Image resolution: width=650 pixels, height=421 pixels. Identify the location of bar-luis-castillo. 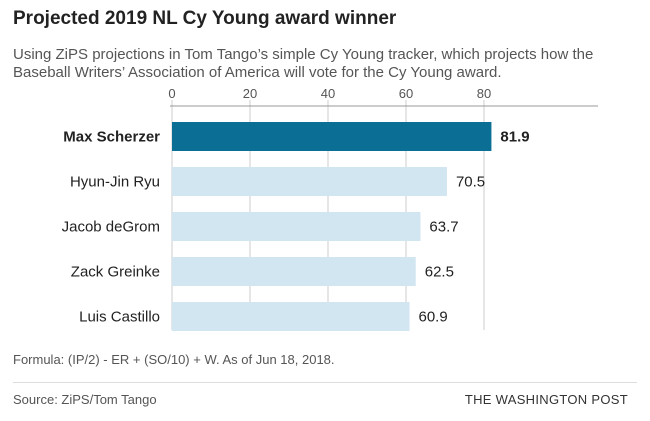
(291, 316).